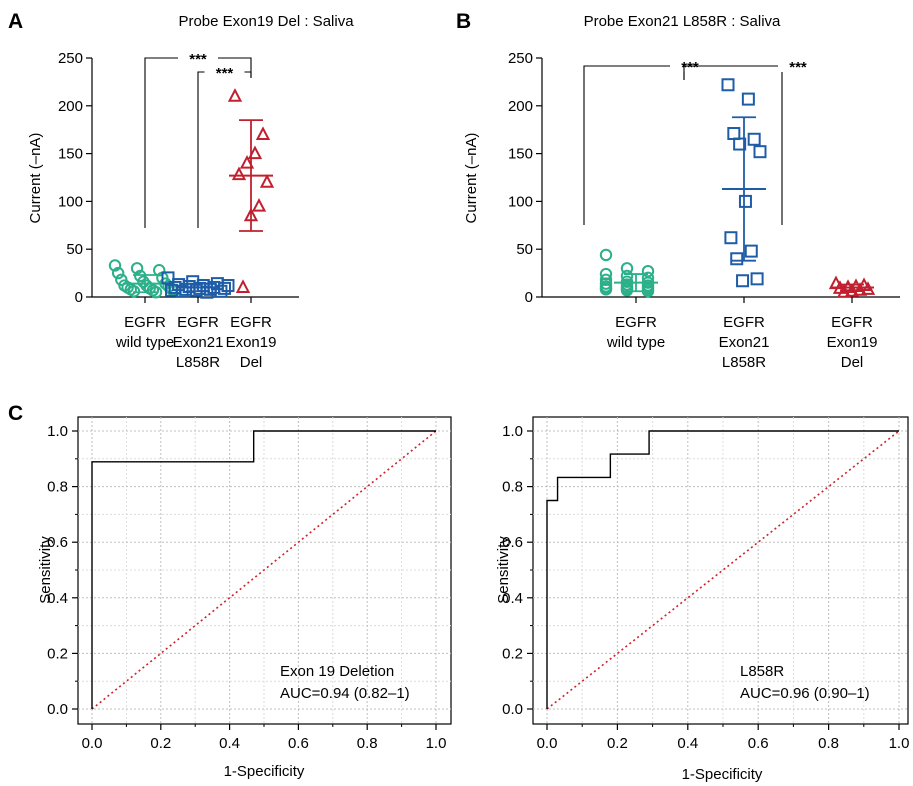  I want to click on auc-annotation: AUC=0.94 (0.82–1), so click(345, 693).